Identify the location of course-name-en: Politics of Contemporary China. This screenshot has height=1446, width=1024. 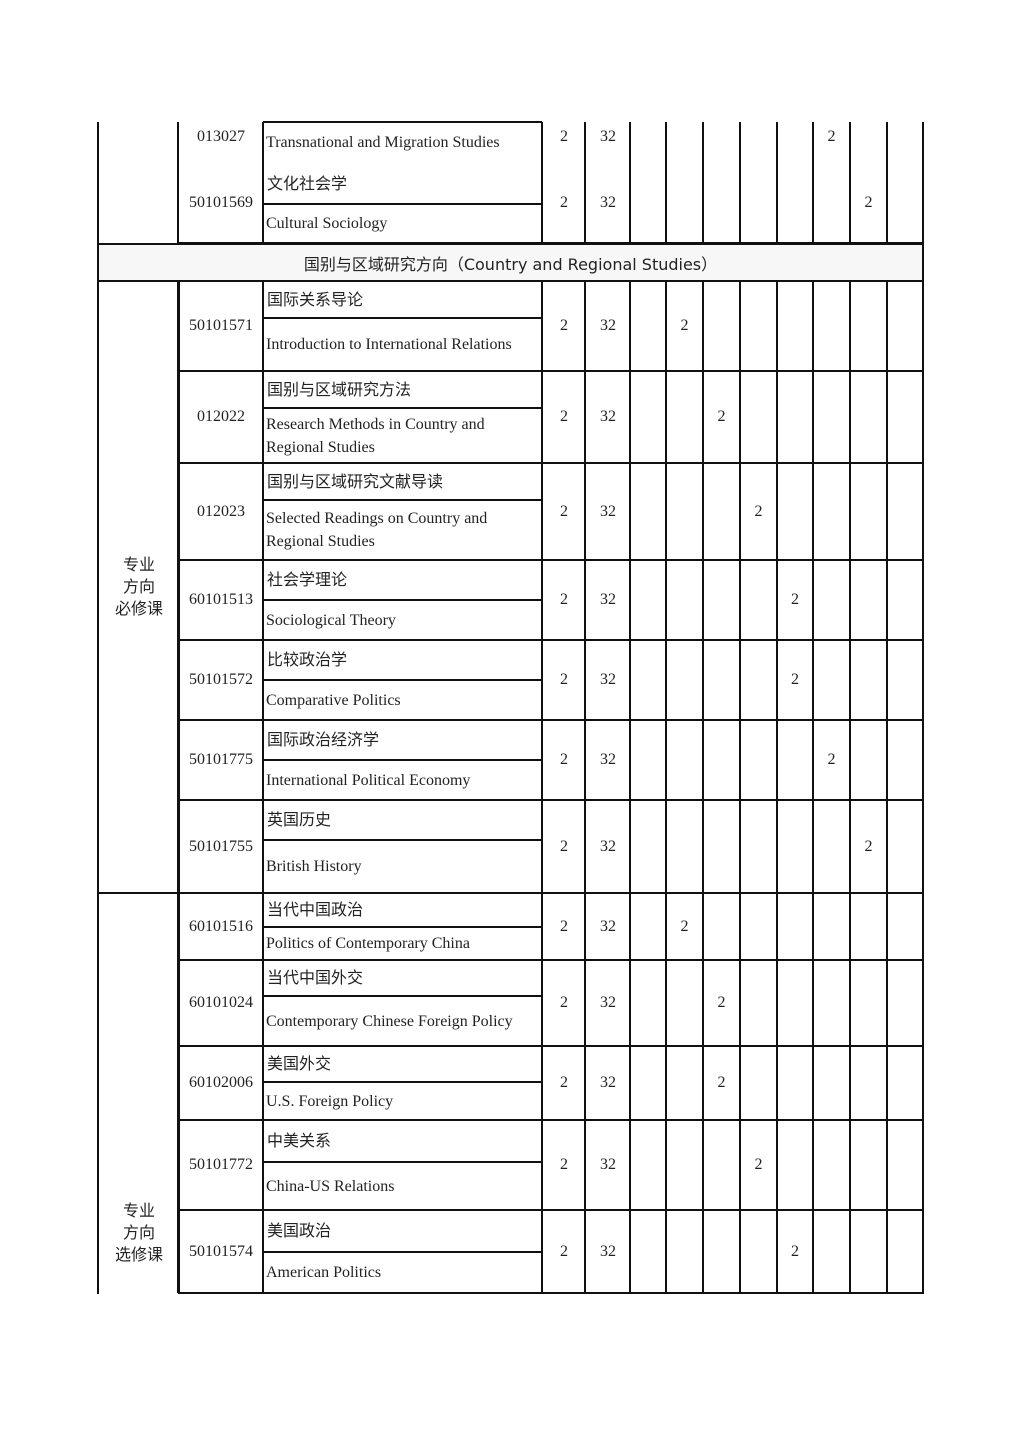
(368, 943).